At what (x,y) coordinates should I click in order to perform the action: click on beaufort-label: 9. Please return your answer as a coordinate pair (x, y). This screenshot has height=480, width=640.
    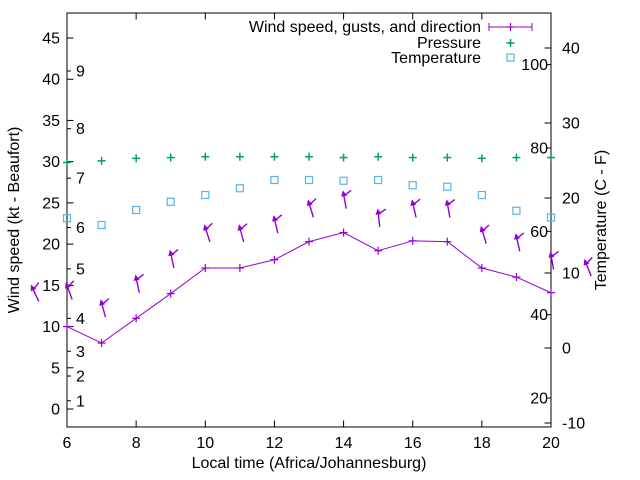
    Looking at the image, I should click on (80, 71).